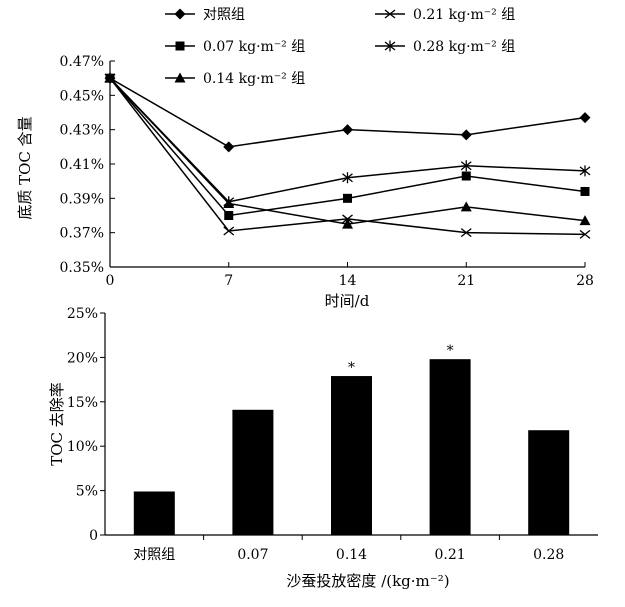 Image resolution: width=625 pixels, height=607 pixels. I want to click on bar-x-ticks: 对照组 0.07 0.14 0.21 0.28, so click(348, 549).